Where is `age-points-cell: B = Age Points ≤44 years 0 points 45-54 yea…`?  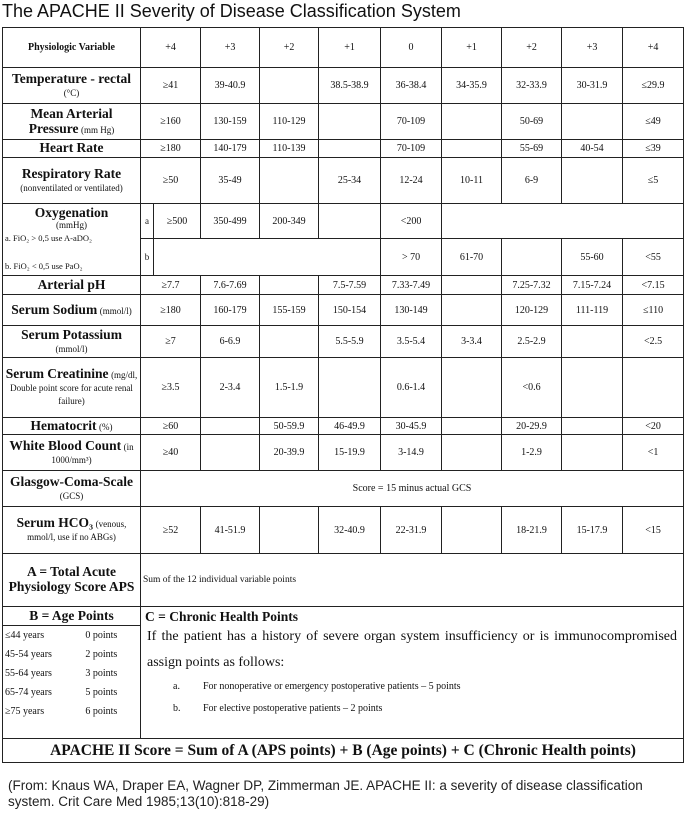 age-points-cell: B = Age Points ≤44 years 0 points 45-54 yea… is located at coordinates (71, 672).